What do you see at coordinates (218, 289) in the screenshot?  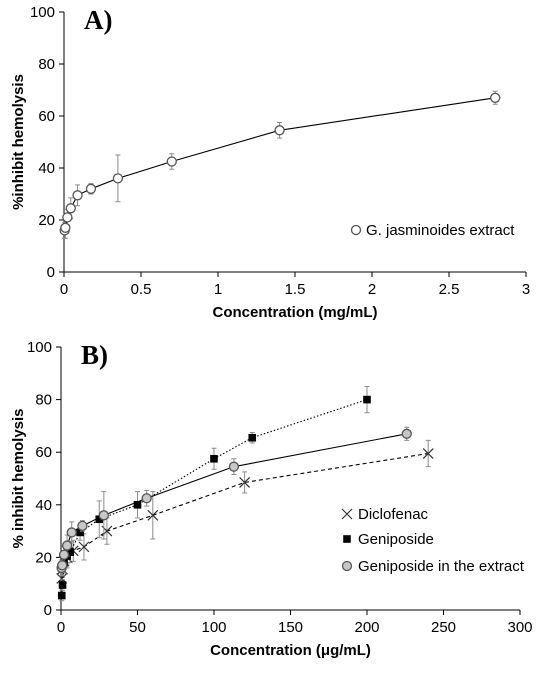 I see `x-tick-label: 1` at bounding box center [218, 289].